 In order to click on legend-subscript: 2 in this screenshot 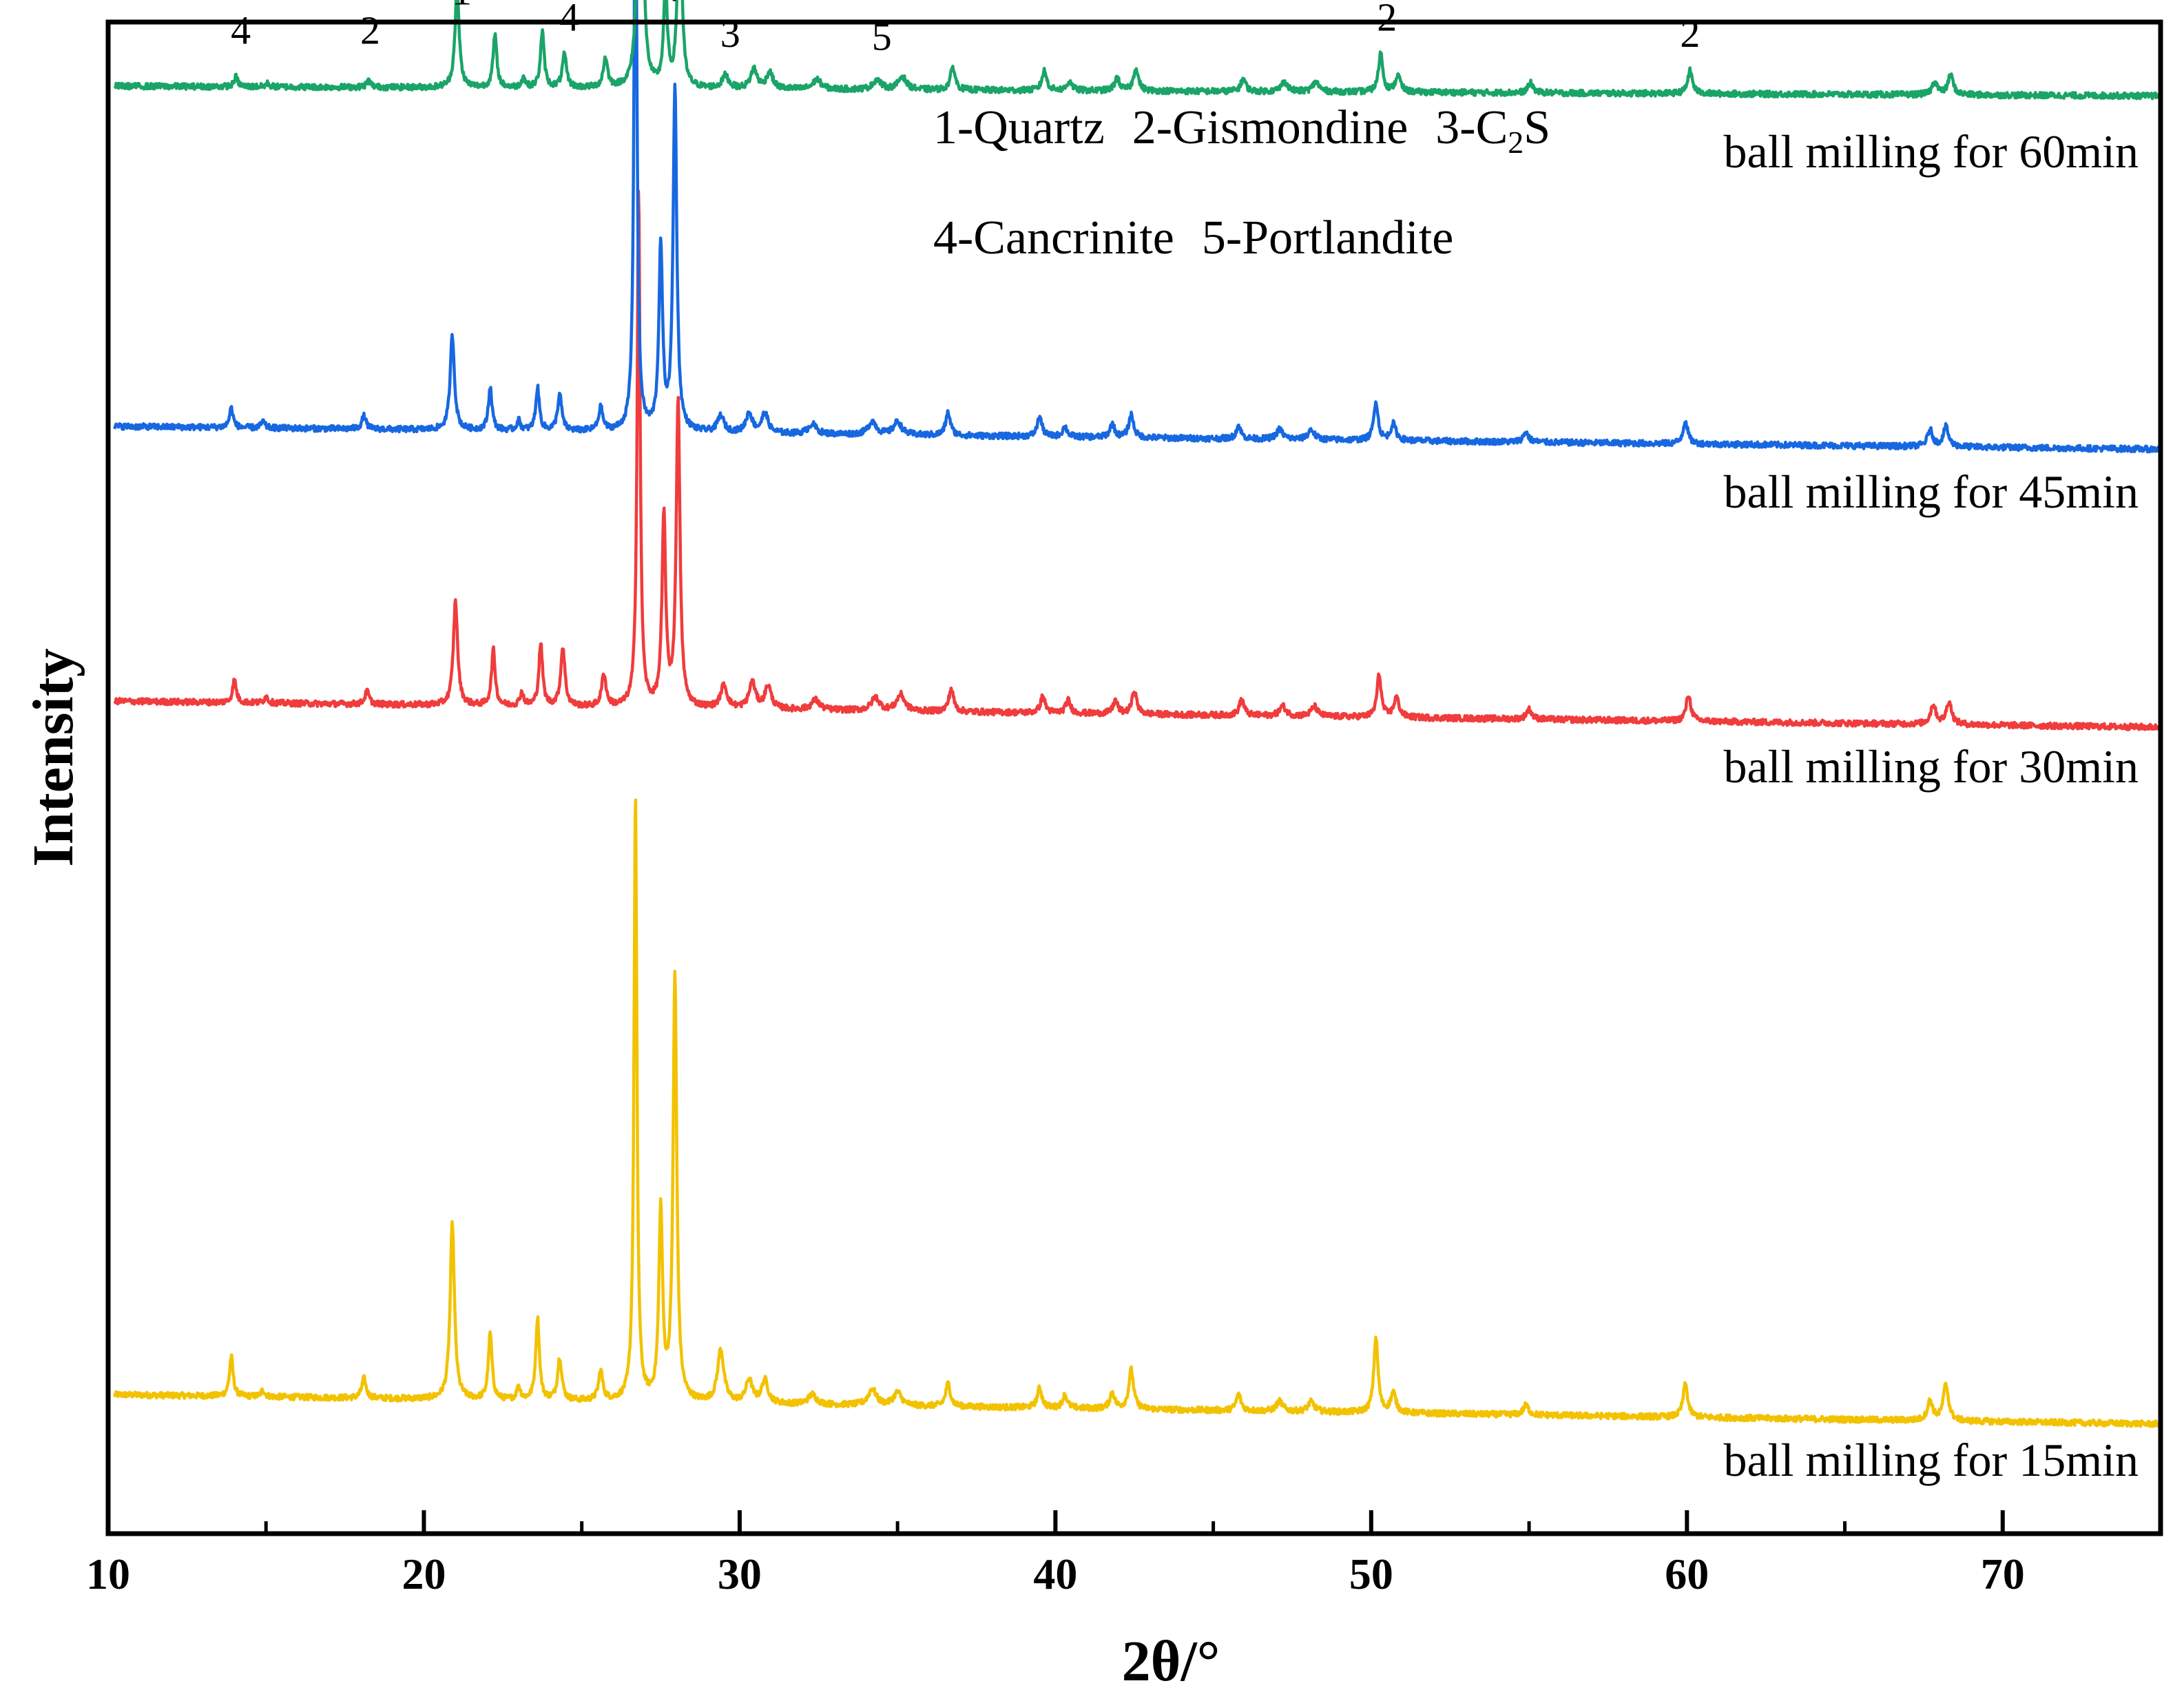, I will do `click(1515, 142)`.